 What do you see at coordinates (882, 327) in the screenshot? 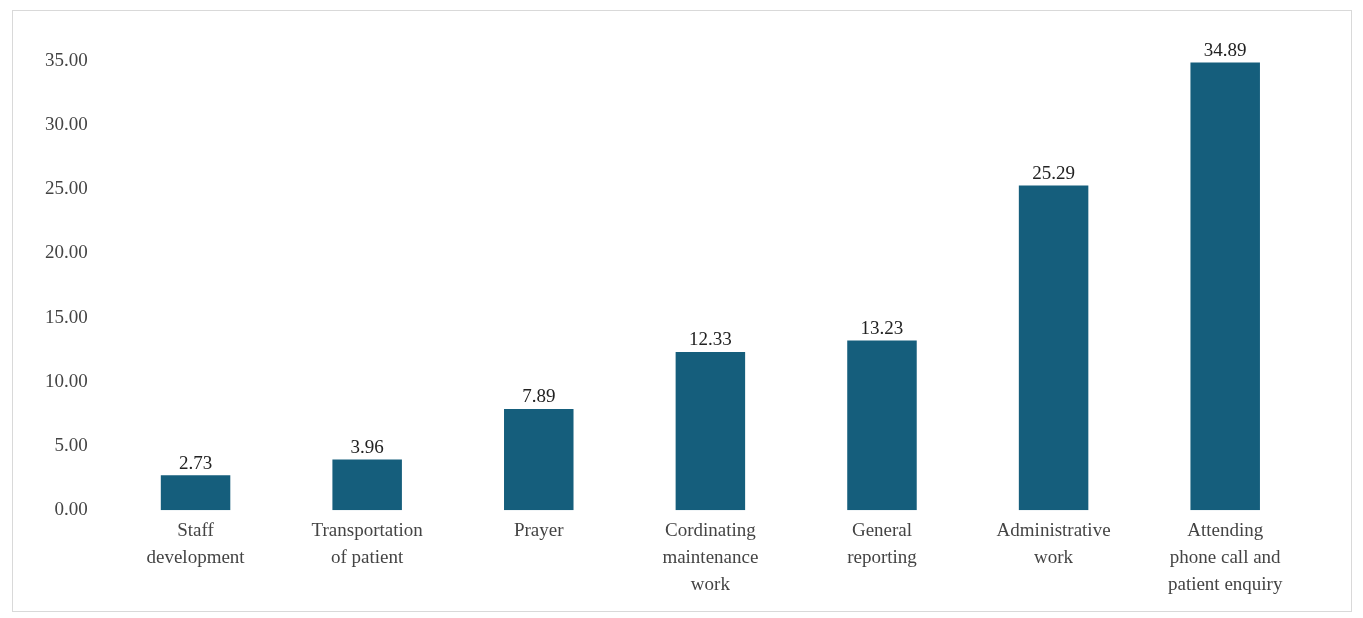
I see `data-label: 13.23` at bounding box center [882, 327].